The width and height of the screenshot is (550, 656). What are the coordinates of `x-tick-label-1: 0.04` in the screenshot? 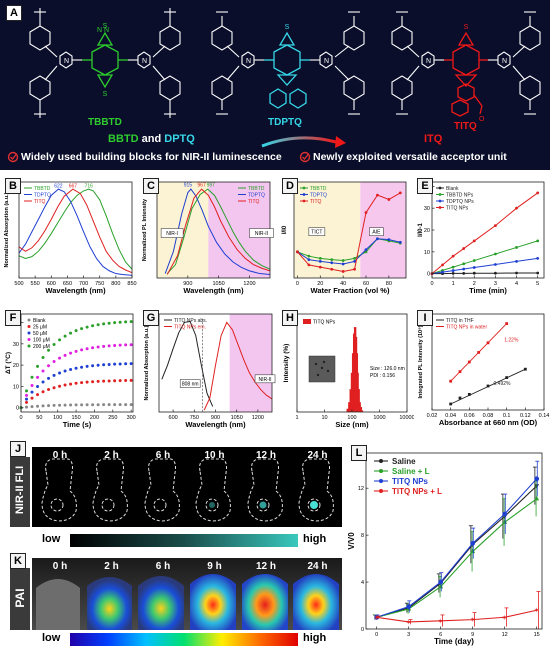 It's located at (450, 416).